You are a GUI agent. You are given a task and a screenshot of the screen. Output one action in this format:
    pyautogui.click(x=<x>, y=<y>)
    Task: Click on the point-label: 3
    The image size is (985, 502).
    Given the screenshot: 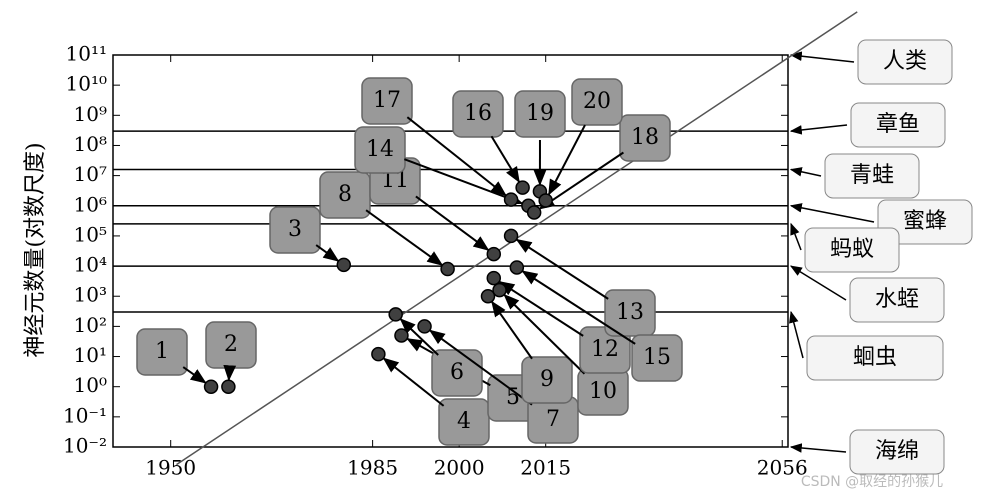 What is the action you would take?
    pyautogui.click(x=295, y=230)
    